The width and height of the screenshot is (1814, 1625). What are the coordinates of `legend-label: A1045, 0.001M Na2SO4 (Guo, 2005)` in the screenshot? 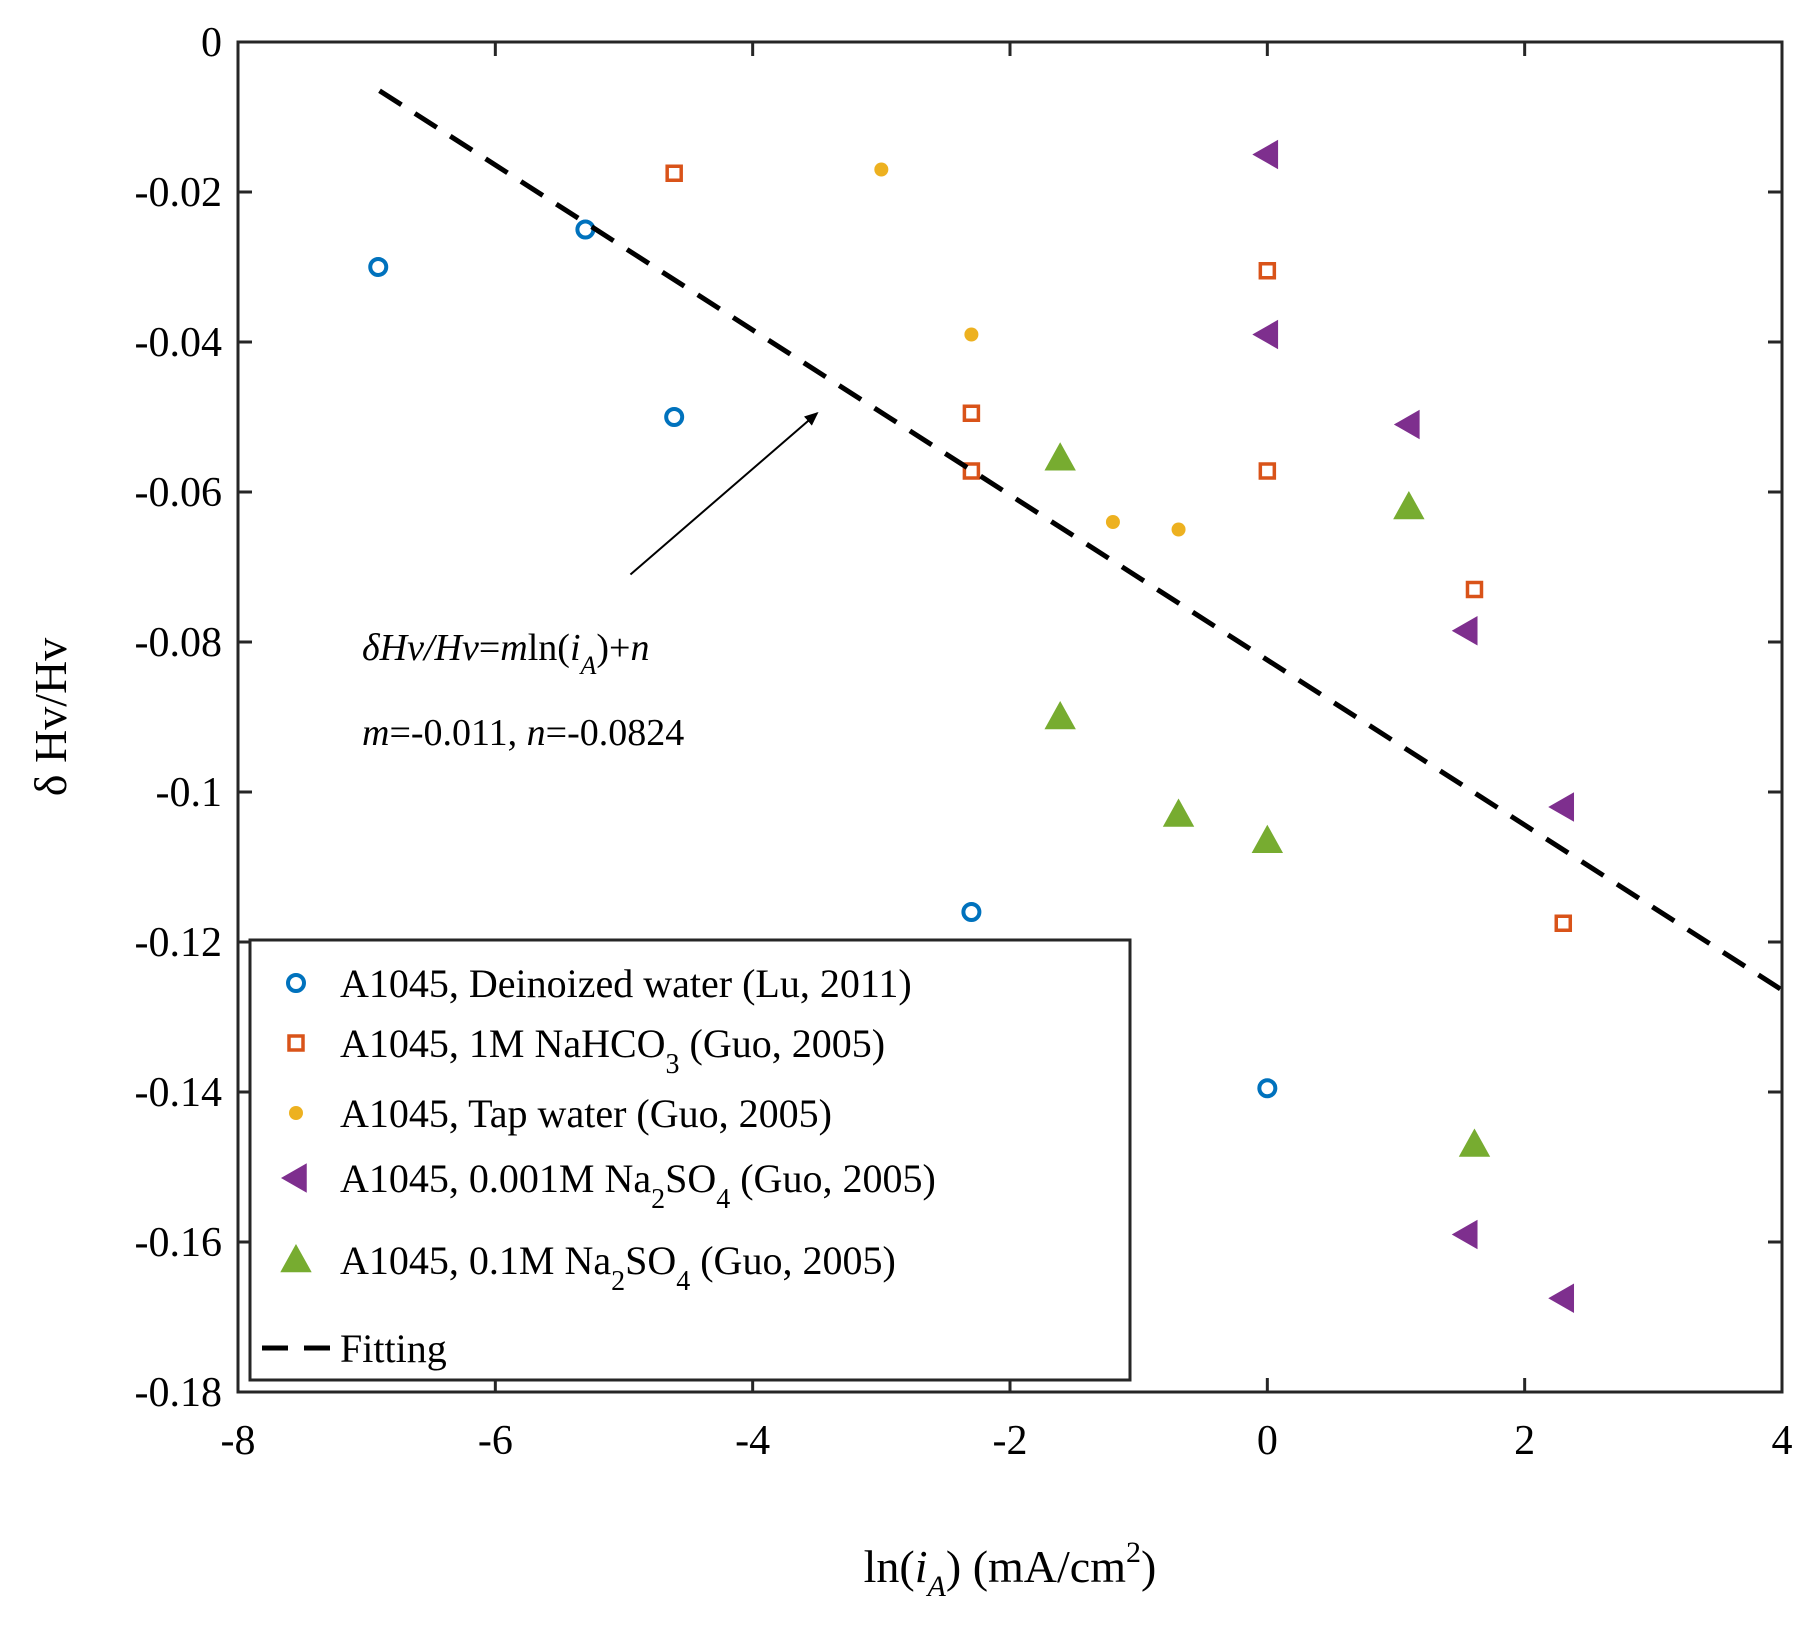 It's located at (638, 1185).